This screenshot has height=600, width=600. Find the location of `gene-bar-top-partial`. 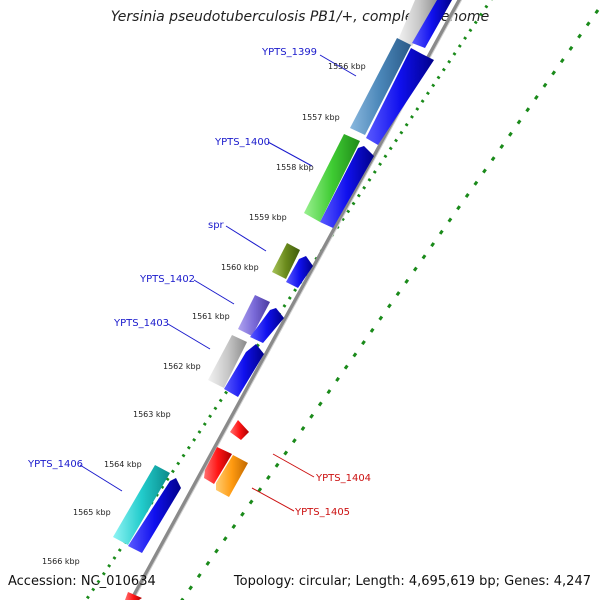

gene-bar-top-partial is located at coordinates (419, 23).